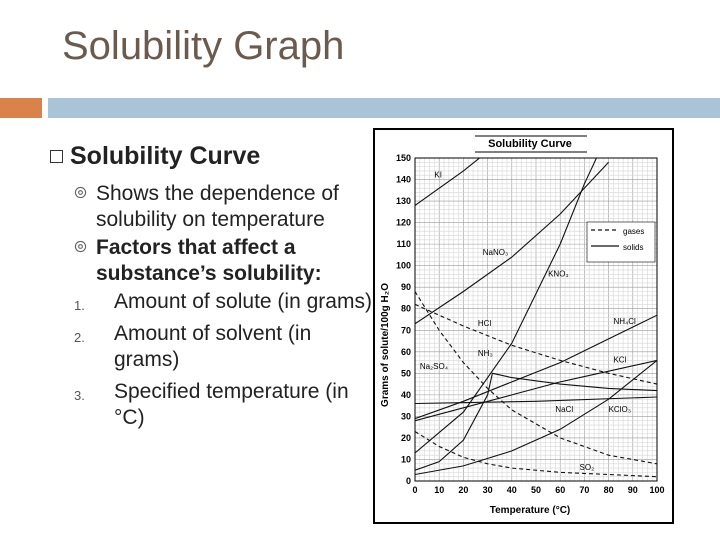 The image size is (720, 540). I want to click on x-tick-label: 50, so click(536, 490).